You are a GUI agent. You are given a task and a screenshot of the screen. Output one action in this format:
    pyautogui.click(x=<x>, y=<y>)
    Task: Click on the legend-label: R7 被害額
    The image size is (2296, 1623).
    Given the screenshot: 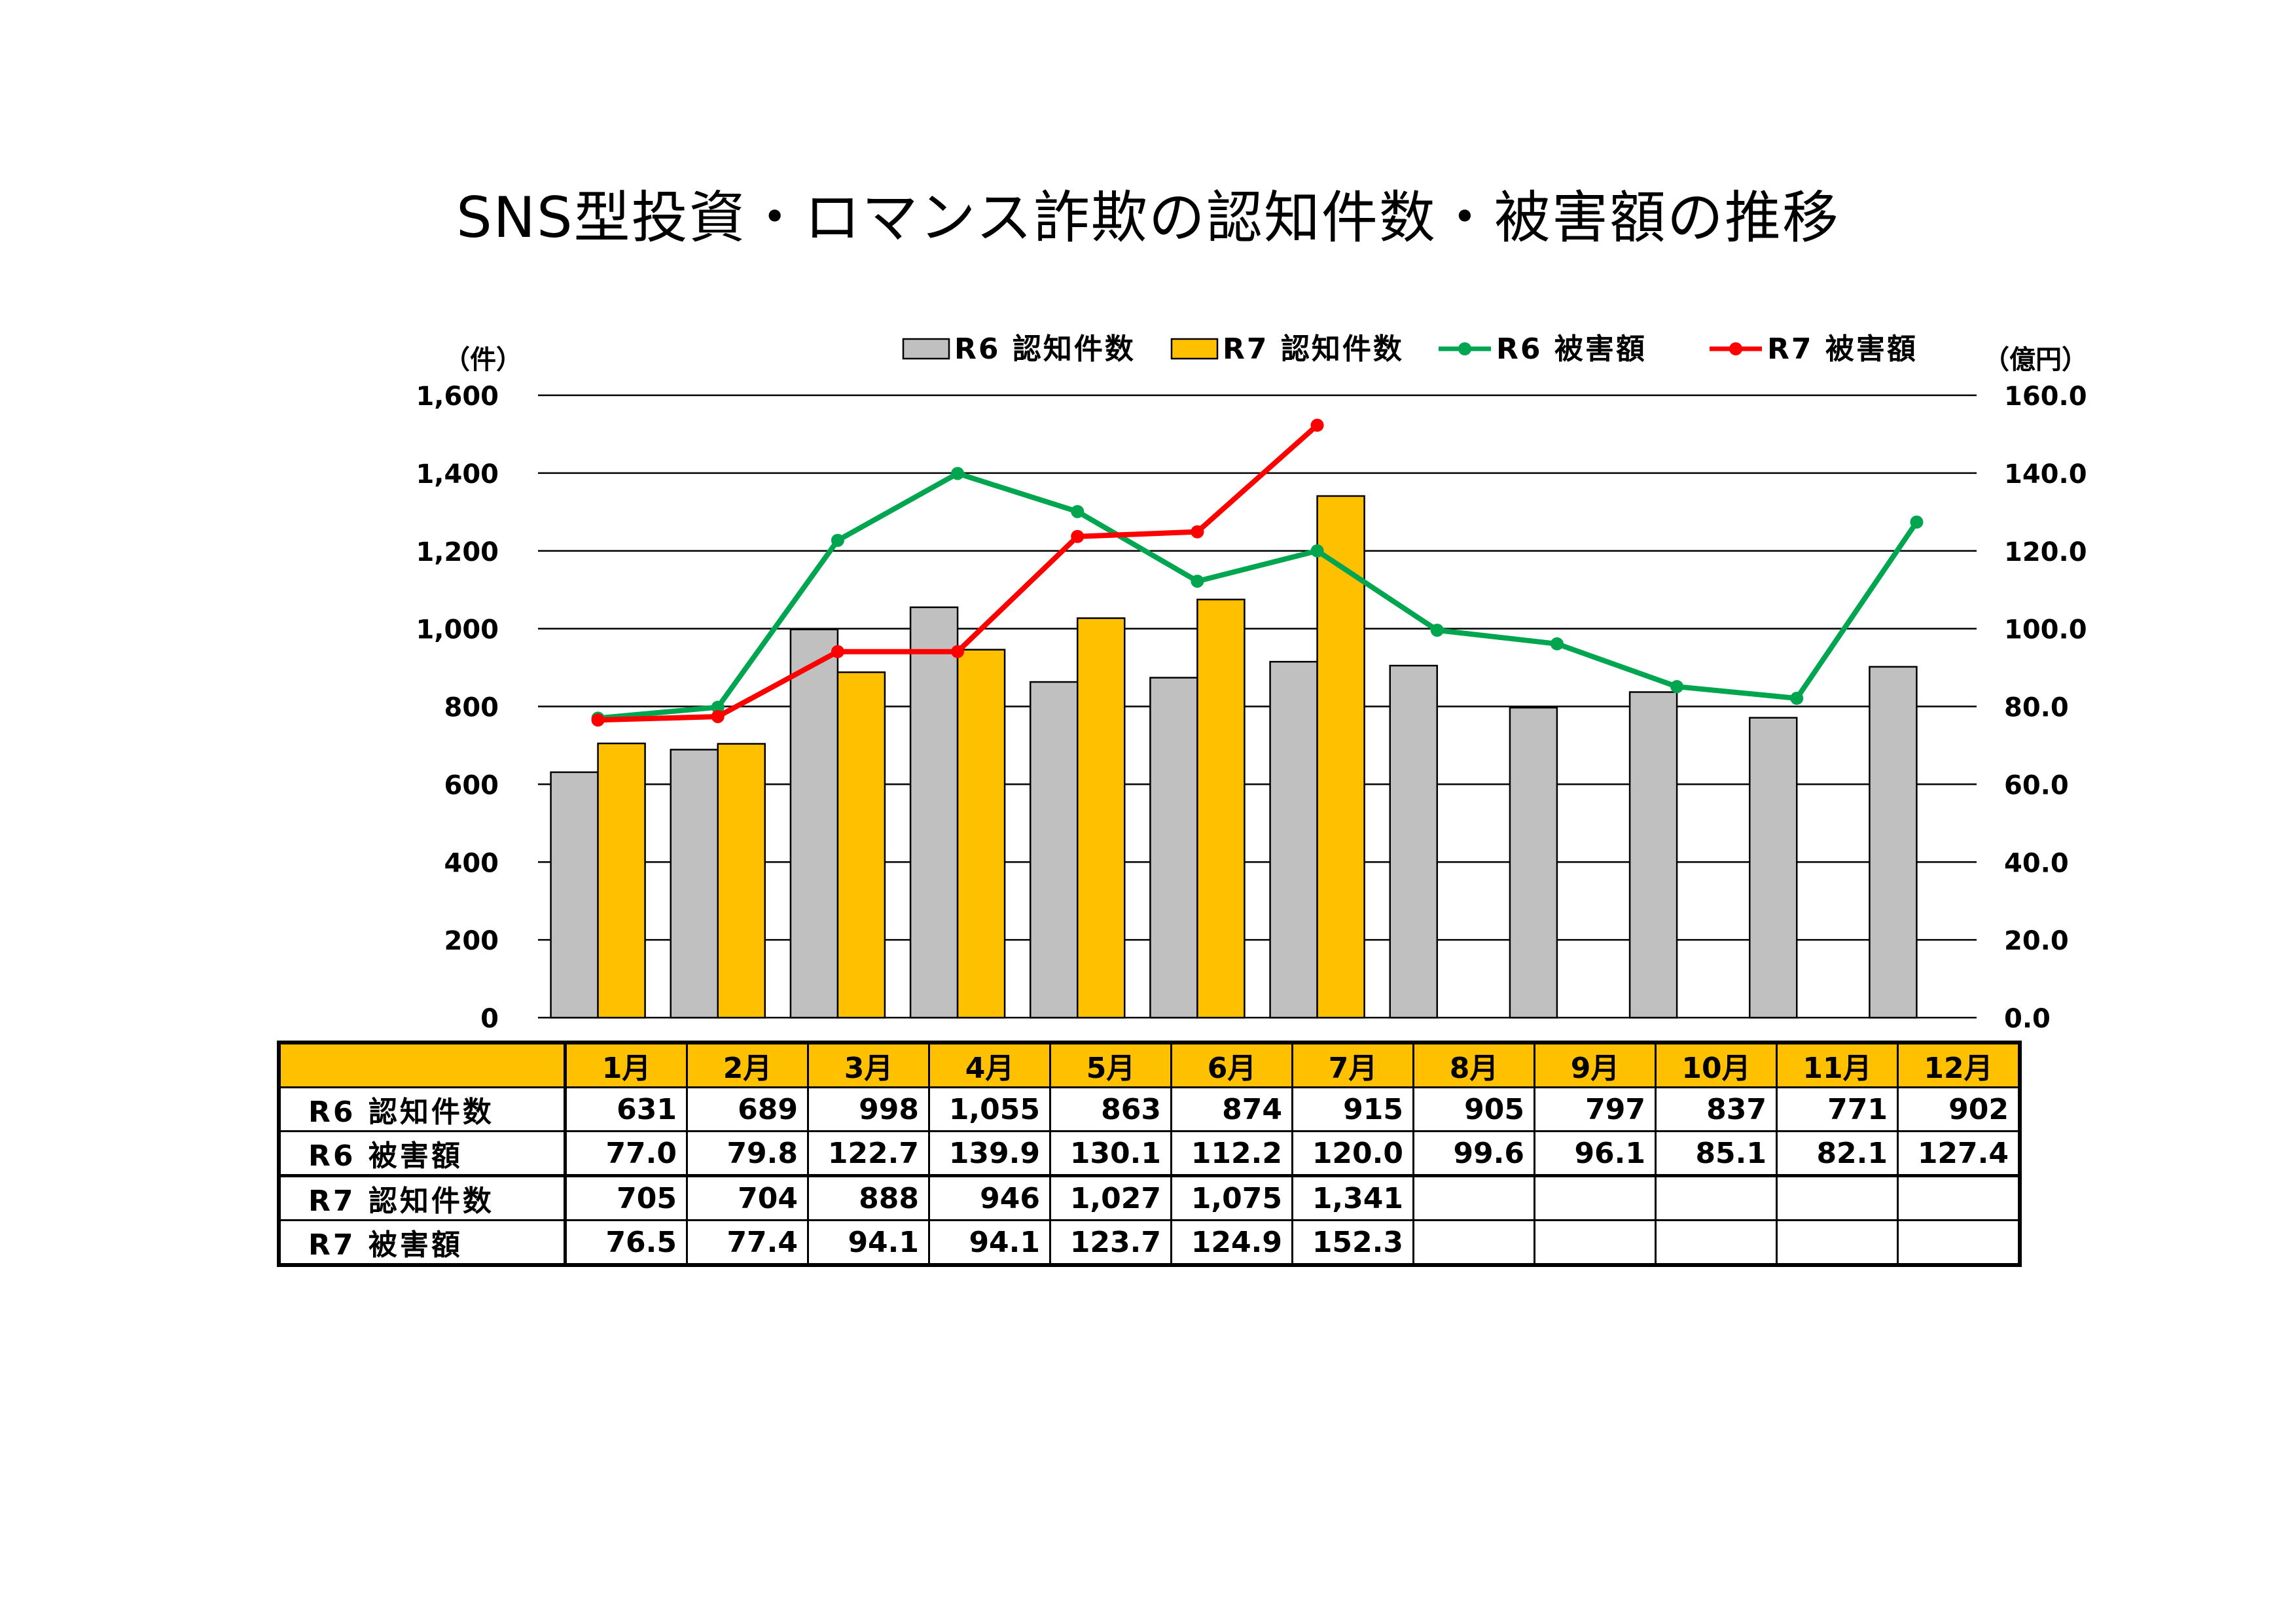 What is the action you would take?
    pyautogui.click(x=1842, y=349)
    